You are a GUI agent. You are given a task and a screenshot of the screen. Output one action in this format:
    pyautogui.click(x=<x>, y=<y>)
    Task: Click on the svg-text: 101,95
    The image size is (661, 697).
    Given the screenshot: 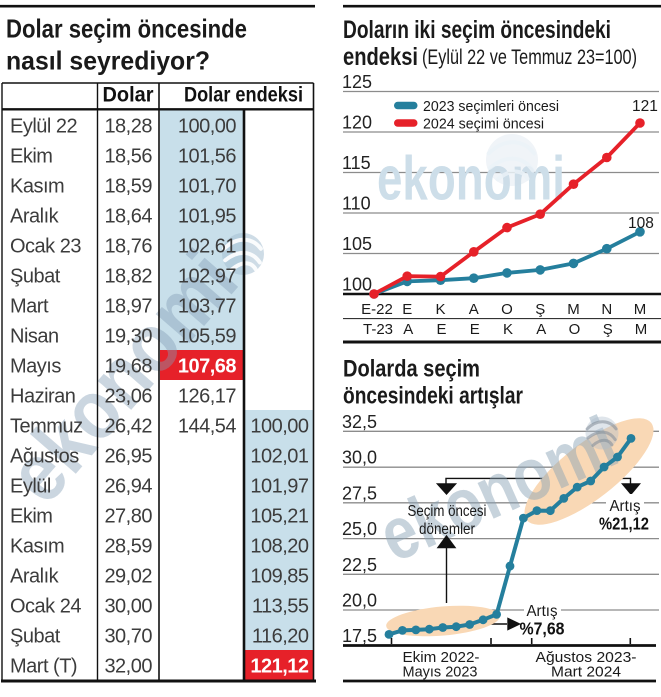 What is the action you would take?
    pyautogui.click(x=207, y=216)
    